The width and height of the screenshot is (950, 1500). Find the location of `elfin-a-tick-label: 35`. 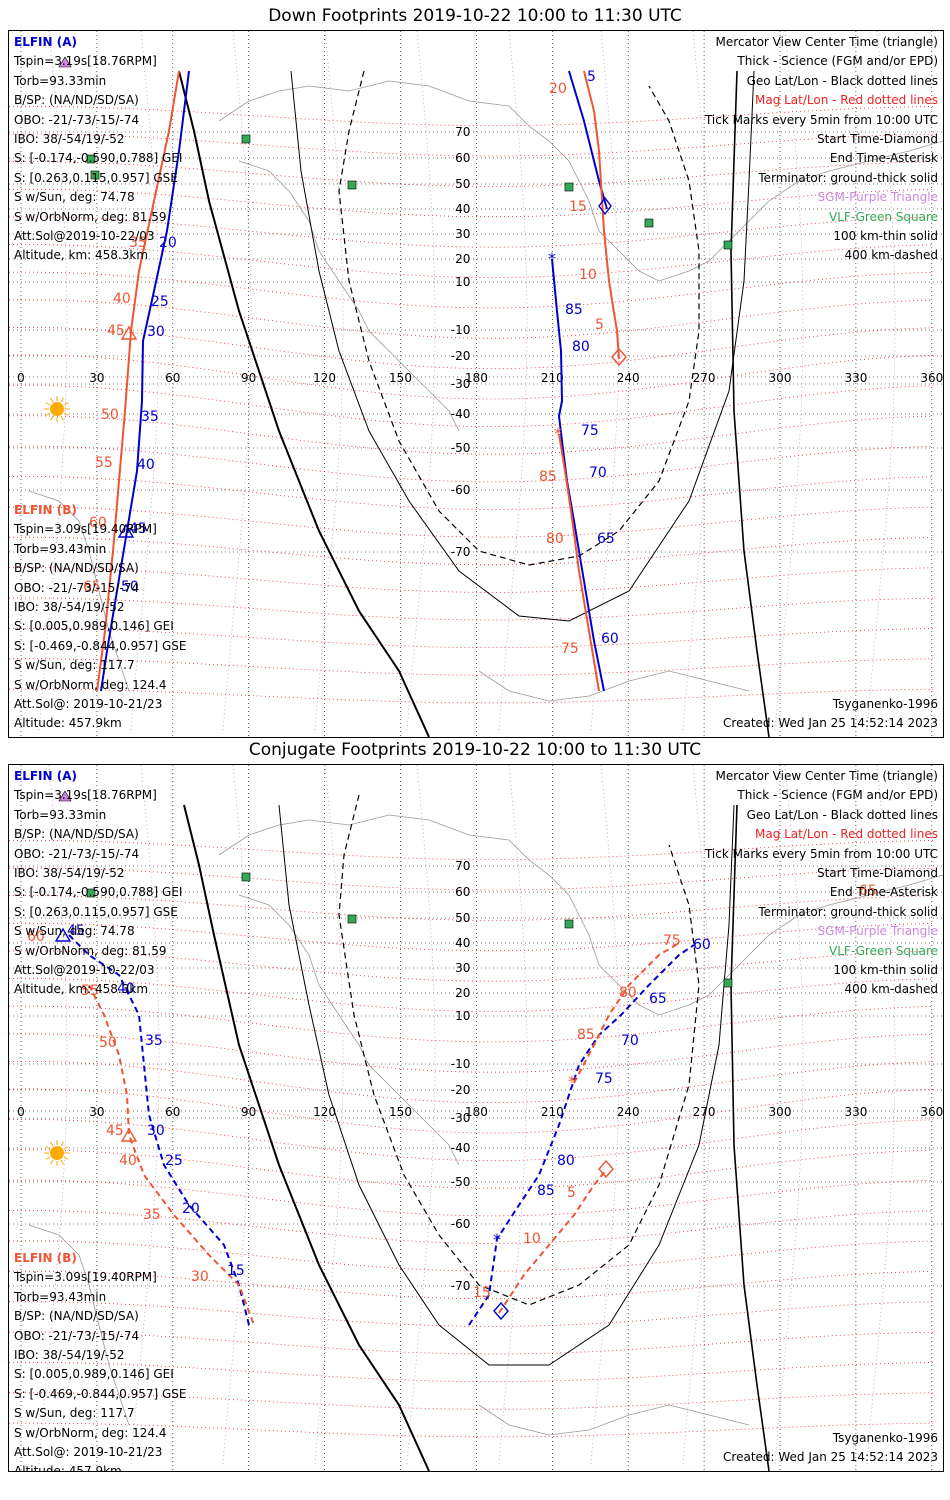

elfin-a-tick-label: 35 is located at coordinates (150, 417).